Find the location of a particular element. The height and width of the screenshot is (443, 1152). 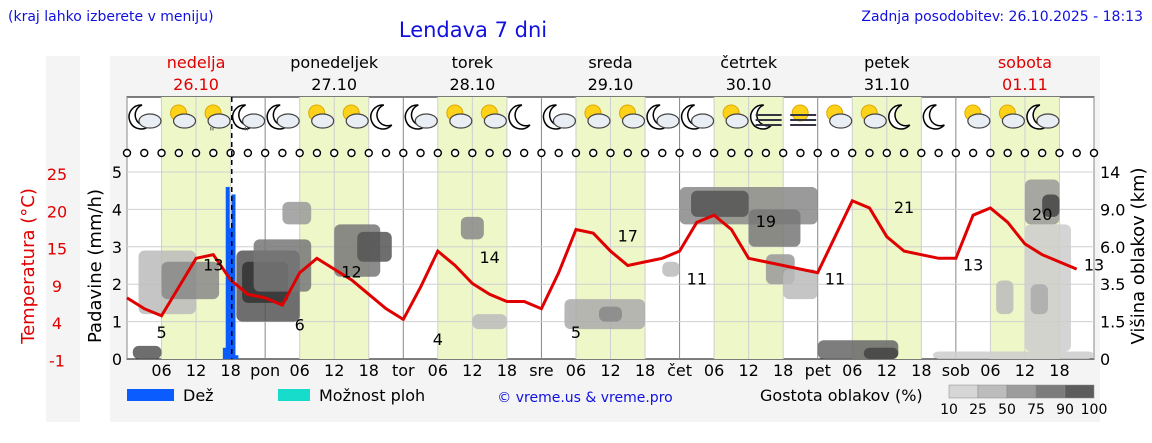

precipitation-tick: 2 is located at coordinates (117, 284).